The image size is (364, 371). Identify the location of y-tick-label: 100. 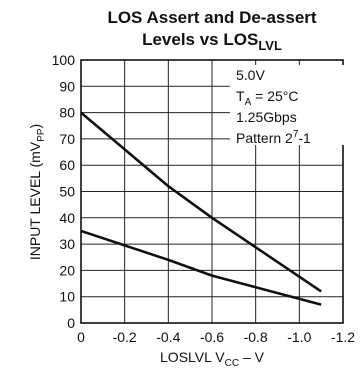
(64, 60).